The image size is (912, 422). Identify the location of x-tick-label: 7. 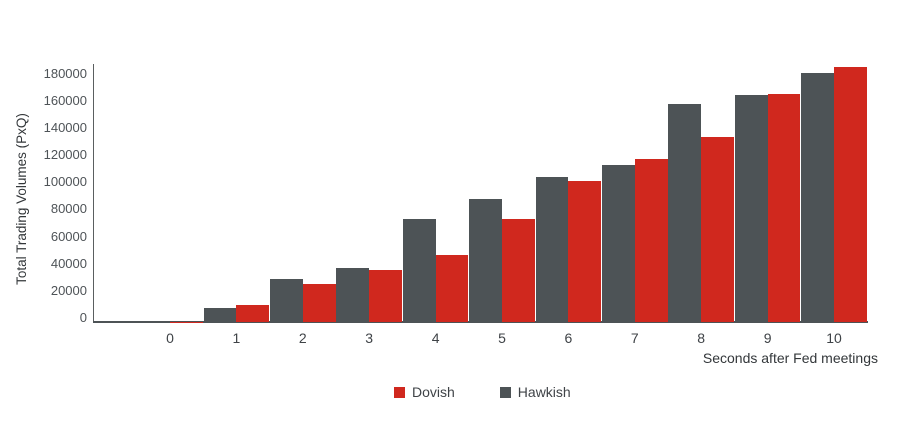
(634, 338).